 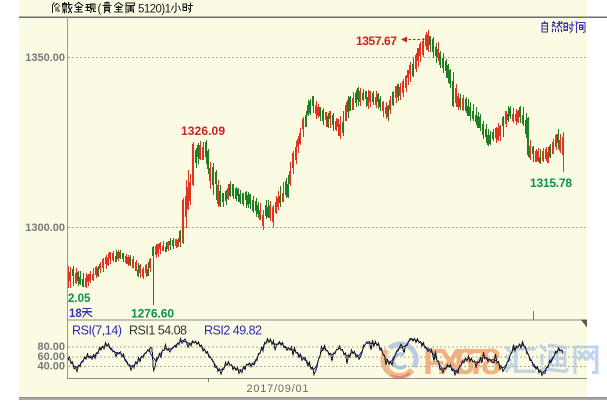 What do you see at coordinates (97, 331) in the screenshot?
I see `svg-text: RSI(7,14)` at bounding box center [97, 331].